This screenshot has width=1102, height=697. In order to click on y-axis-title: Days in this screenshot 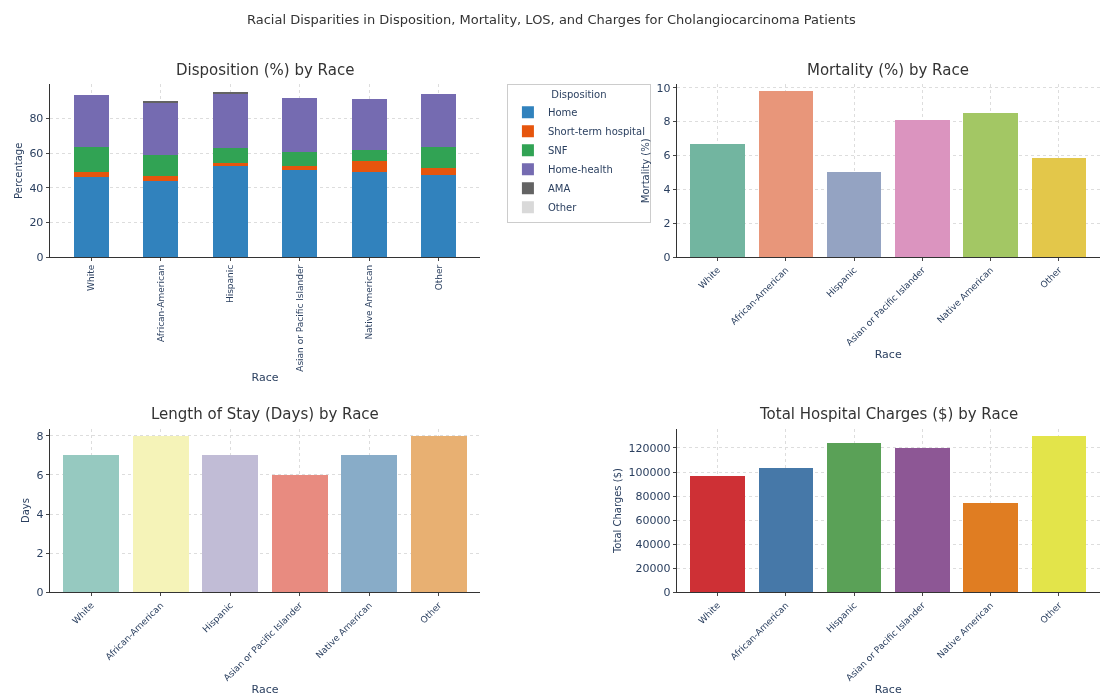, I will do `click(26, 511)`.